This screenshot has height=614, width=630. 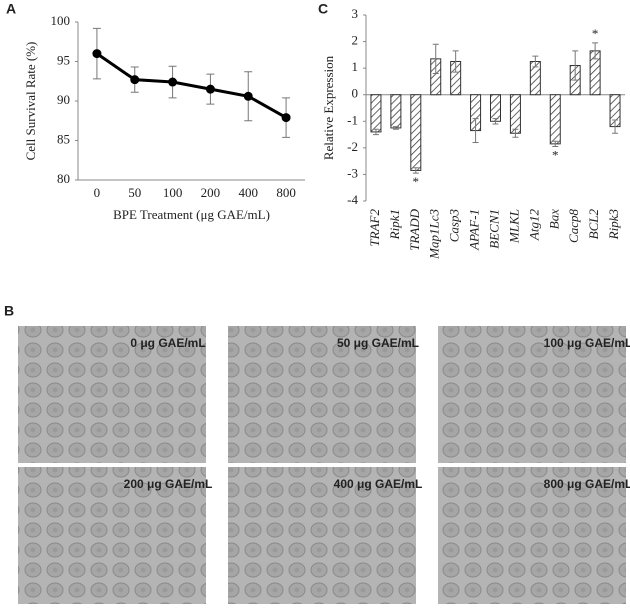 I want to click on y-tick-label: 2, so click(x=355, y=40).